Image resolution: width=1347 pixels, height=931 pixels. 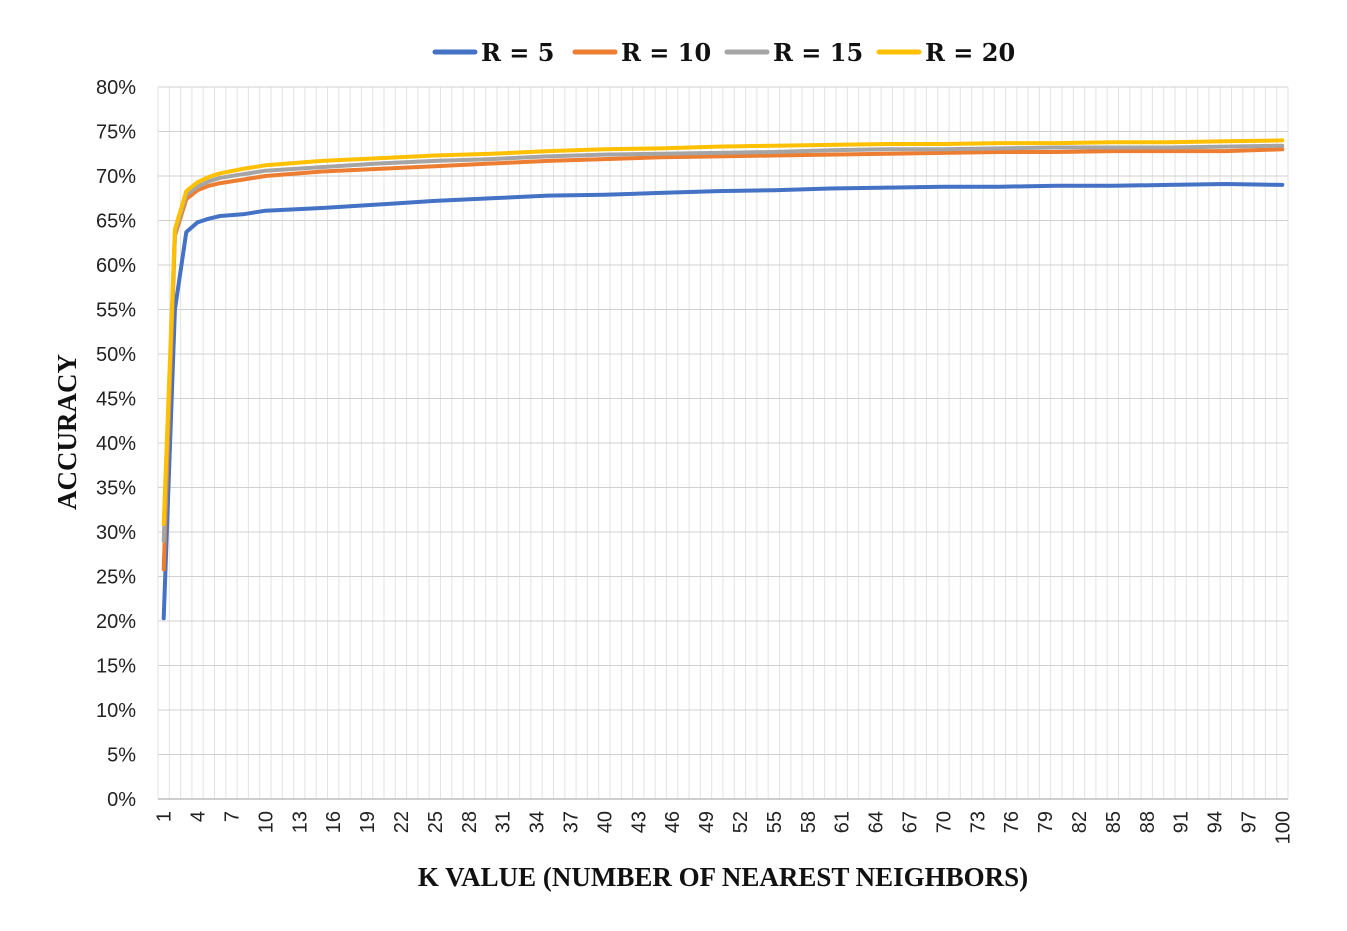 What do you see at coordinates (666, 52) in the screenshot?
I see `legend-label: R = 10` at bounding box center [666, 52].